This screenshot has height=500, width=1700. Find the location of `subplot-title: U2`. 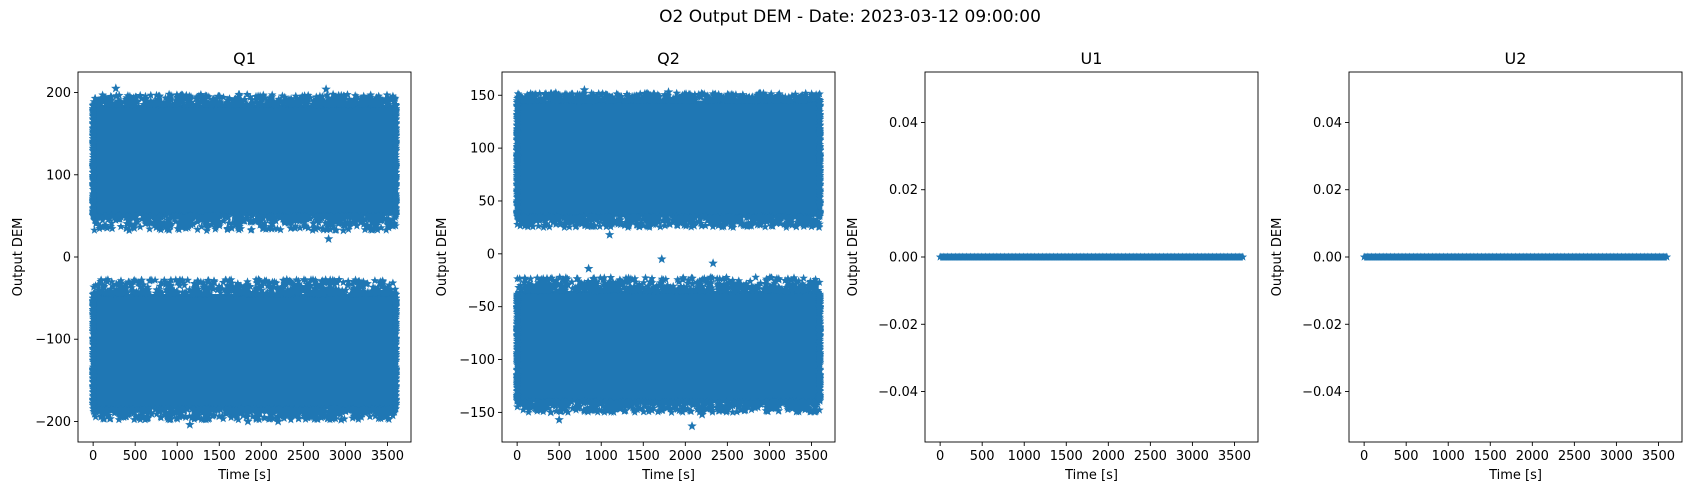

subplot-title: U2 is located at coordinates (1516, 58).